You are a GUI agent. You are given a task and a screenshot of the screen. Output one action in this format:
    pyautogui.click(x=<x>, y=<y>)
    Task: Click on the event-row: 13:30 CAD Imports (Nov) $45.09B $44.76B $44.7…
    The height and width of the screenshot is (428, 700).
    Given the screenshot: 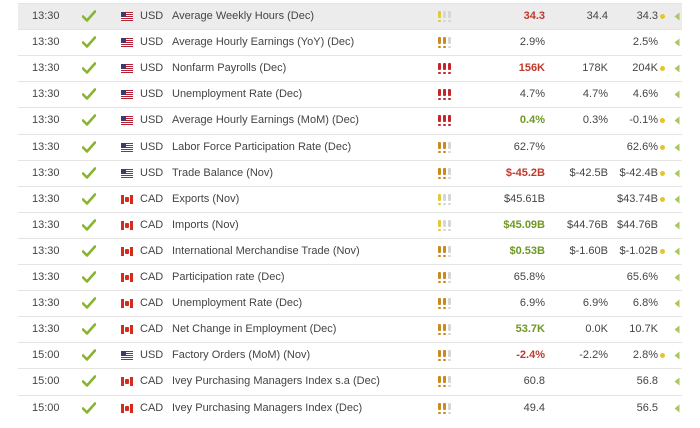 What is the action you would take?
    pyautogui.click(x=350, y=224)
    